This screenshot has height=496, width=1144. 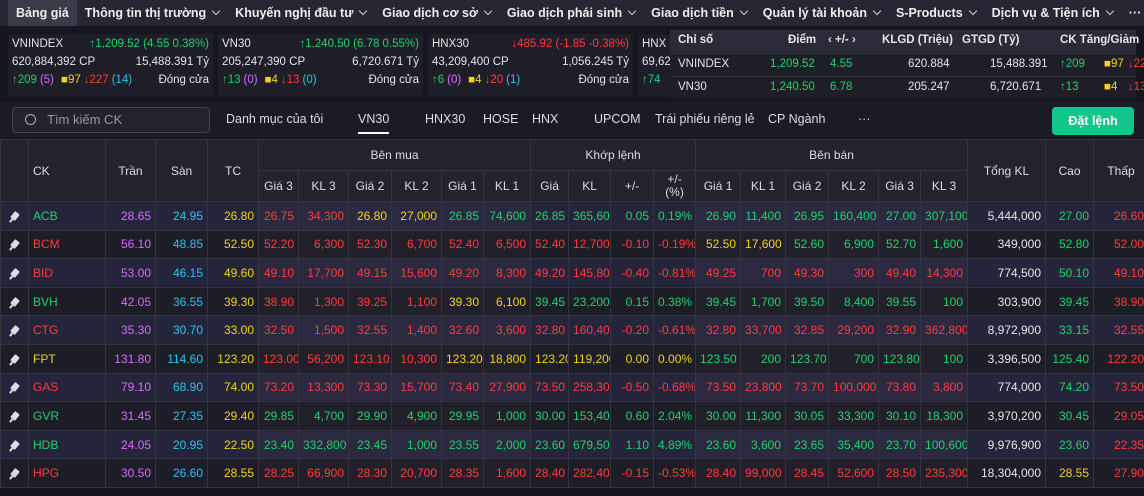 What do you see at coordinates (1093, 121) in the screenshot?
I see `order-button: Đặt lệnh` at bounding box center [1093, 121].